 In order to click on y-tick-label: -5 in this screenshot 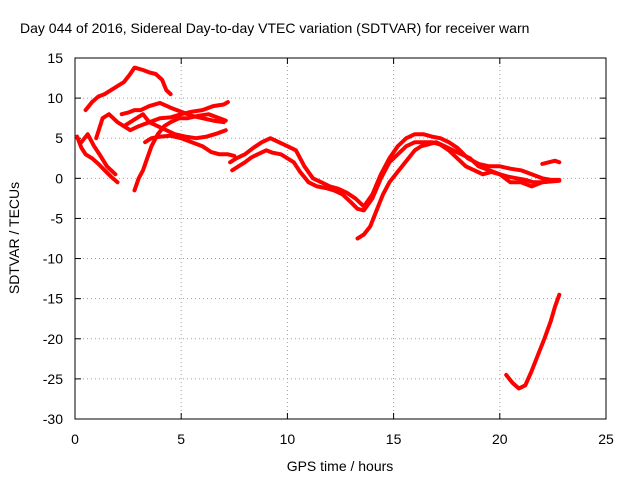, I will do `click(57, 218)`.